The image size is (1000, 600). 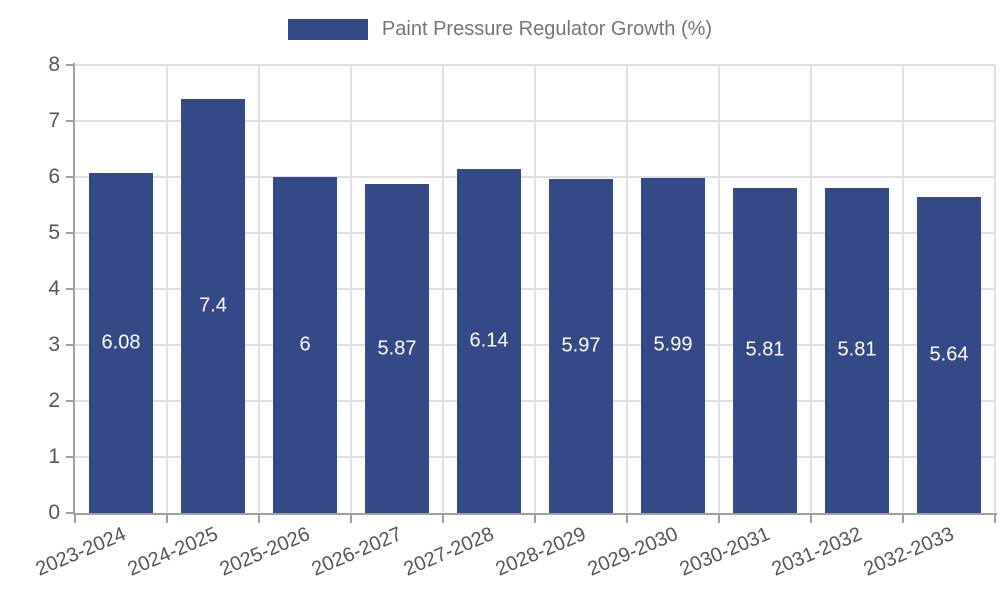 I want to click on bar-value-label: 5.87, so click(x=397, y=348).